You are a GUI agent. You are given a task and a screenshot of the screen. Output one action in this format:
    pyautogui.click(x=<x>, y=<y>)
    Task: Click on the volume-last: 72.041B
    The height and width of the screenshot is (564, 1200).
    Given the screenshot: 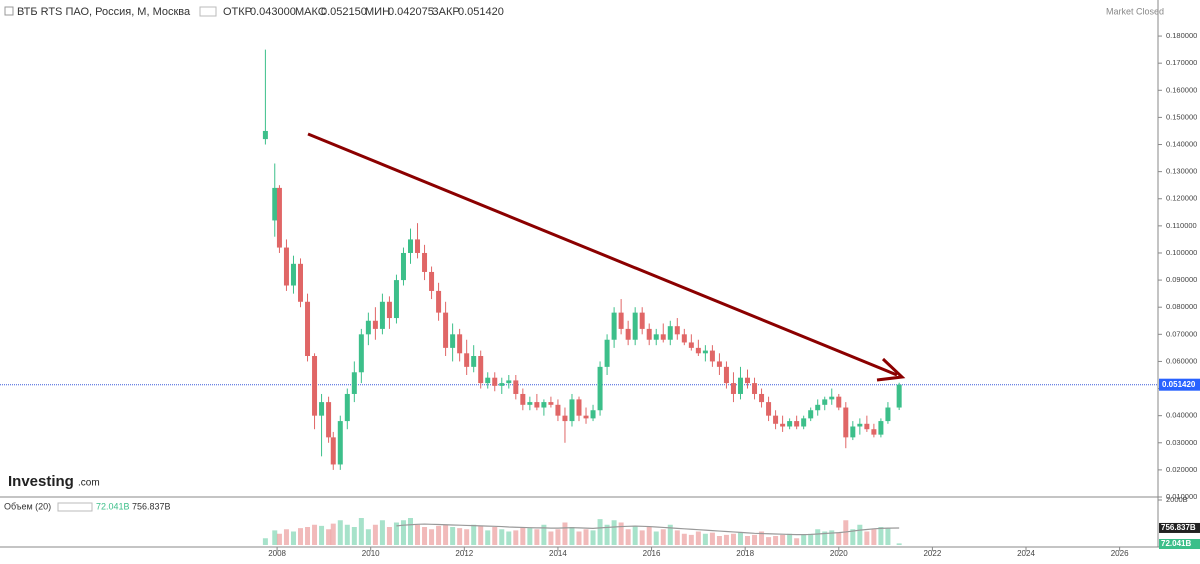 What is the action you would take?
    pyautogui.click(x=113, y=506)
    